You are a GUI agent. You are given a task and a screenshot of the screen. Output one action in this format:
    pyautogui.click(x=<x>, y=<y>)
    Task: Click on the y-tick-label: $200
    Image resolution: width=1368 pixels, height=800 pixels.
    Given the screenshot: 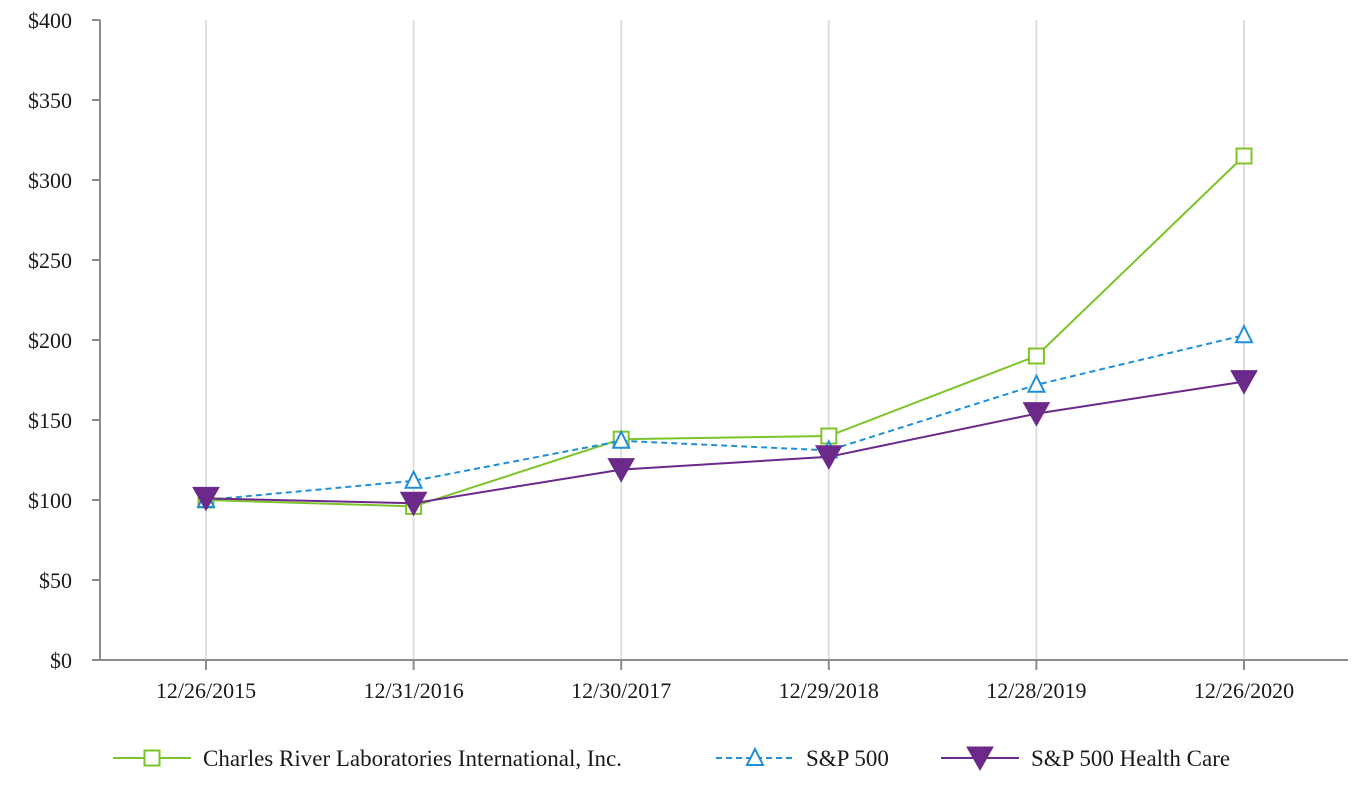 What is the action you would take?
    pyautogui.click(x=50, y=340)
    